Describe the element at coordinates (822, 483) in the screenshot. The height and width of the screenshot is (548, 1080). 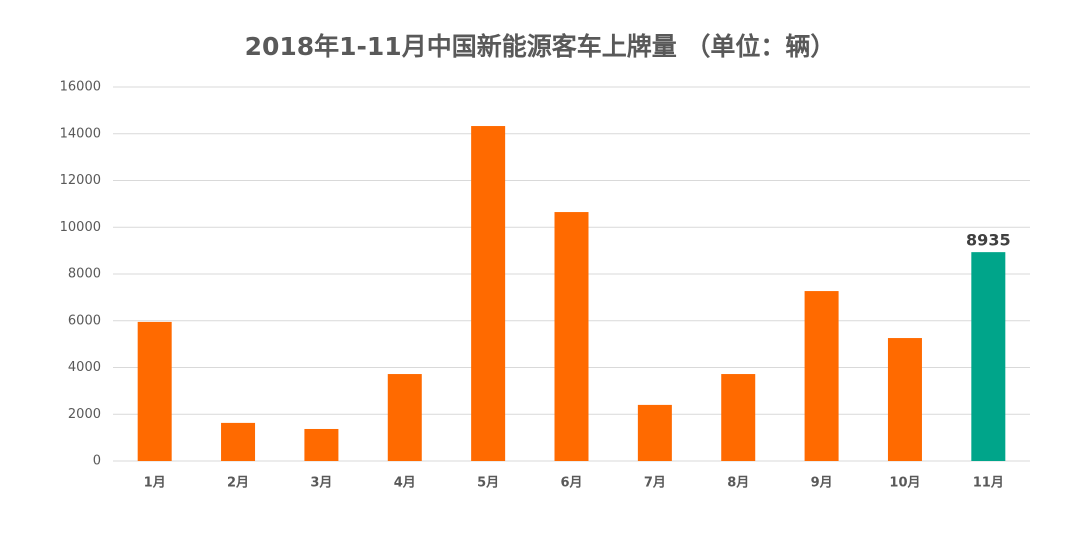
I see `x-tick-label: 9月` at that location.